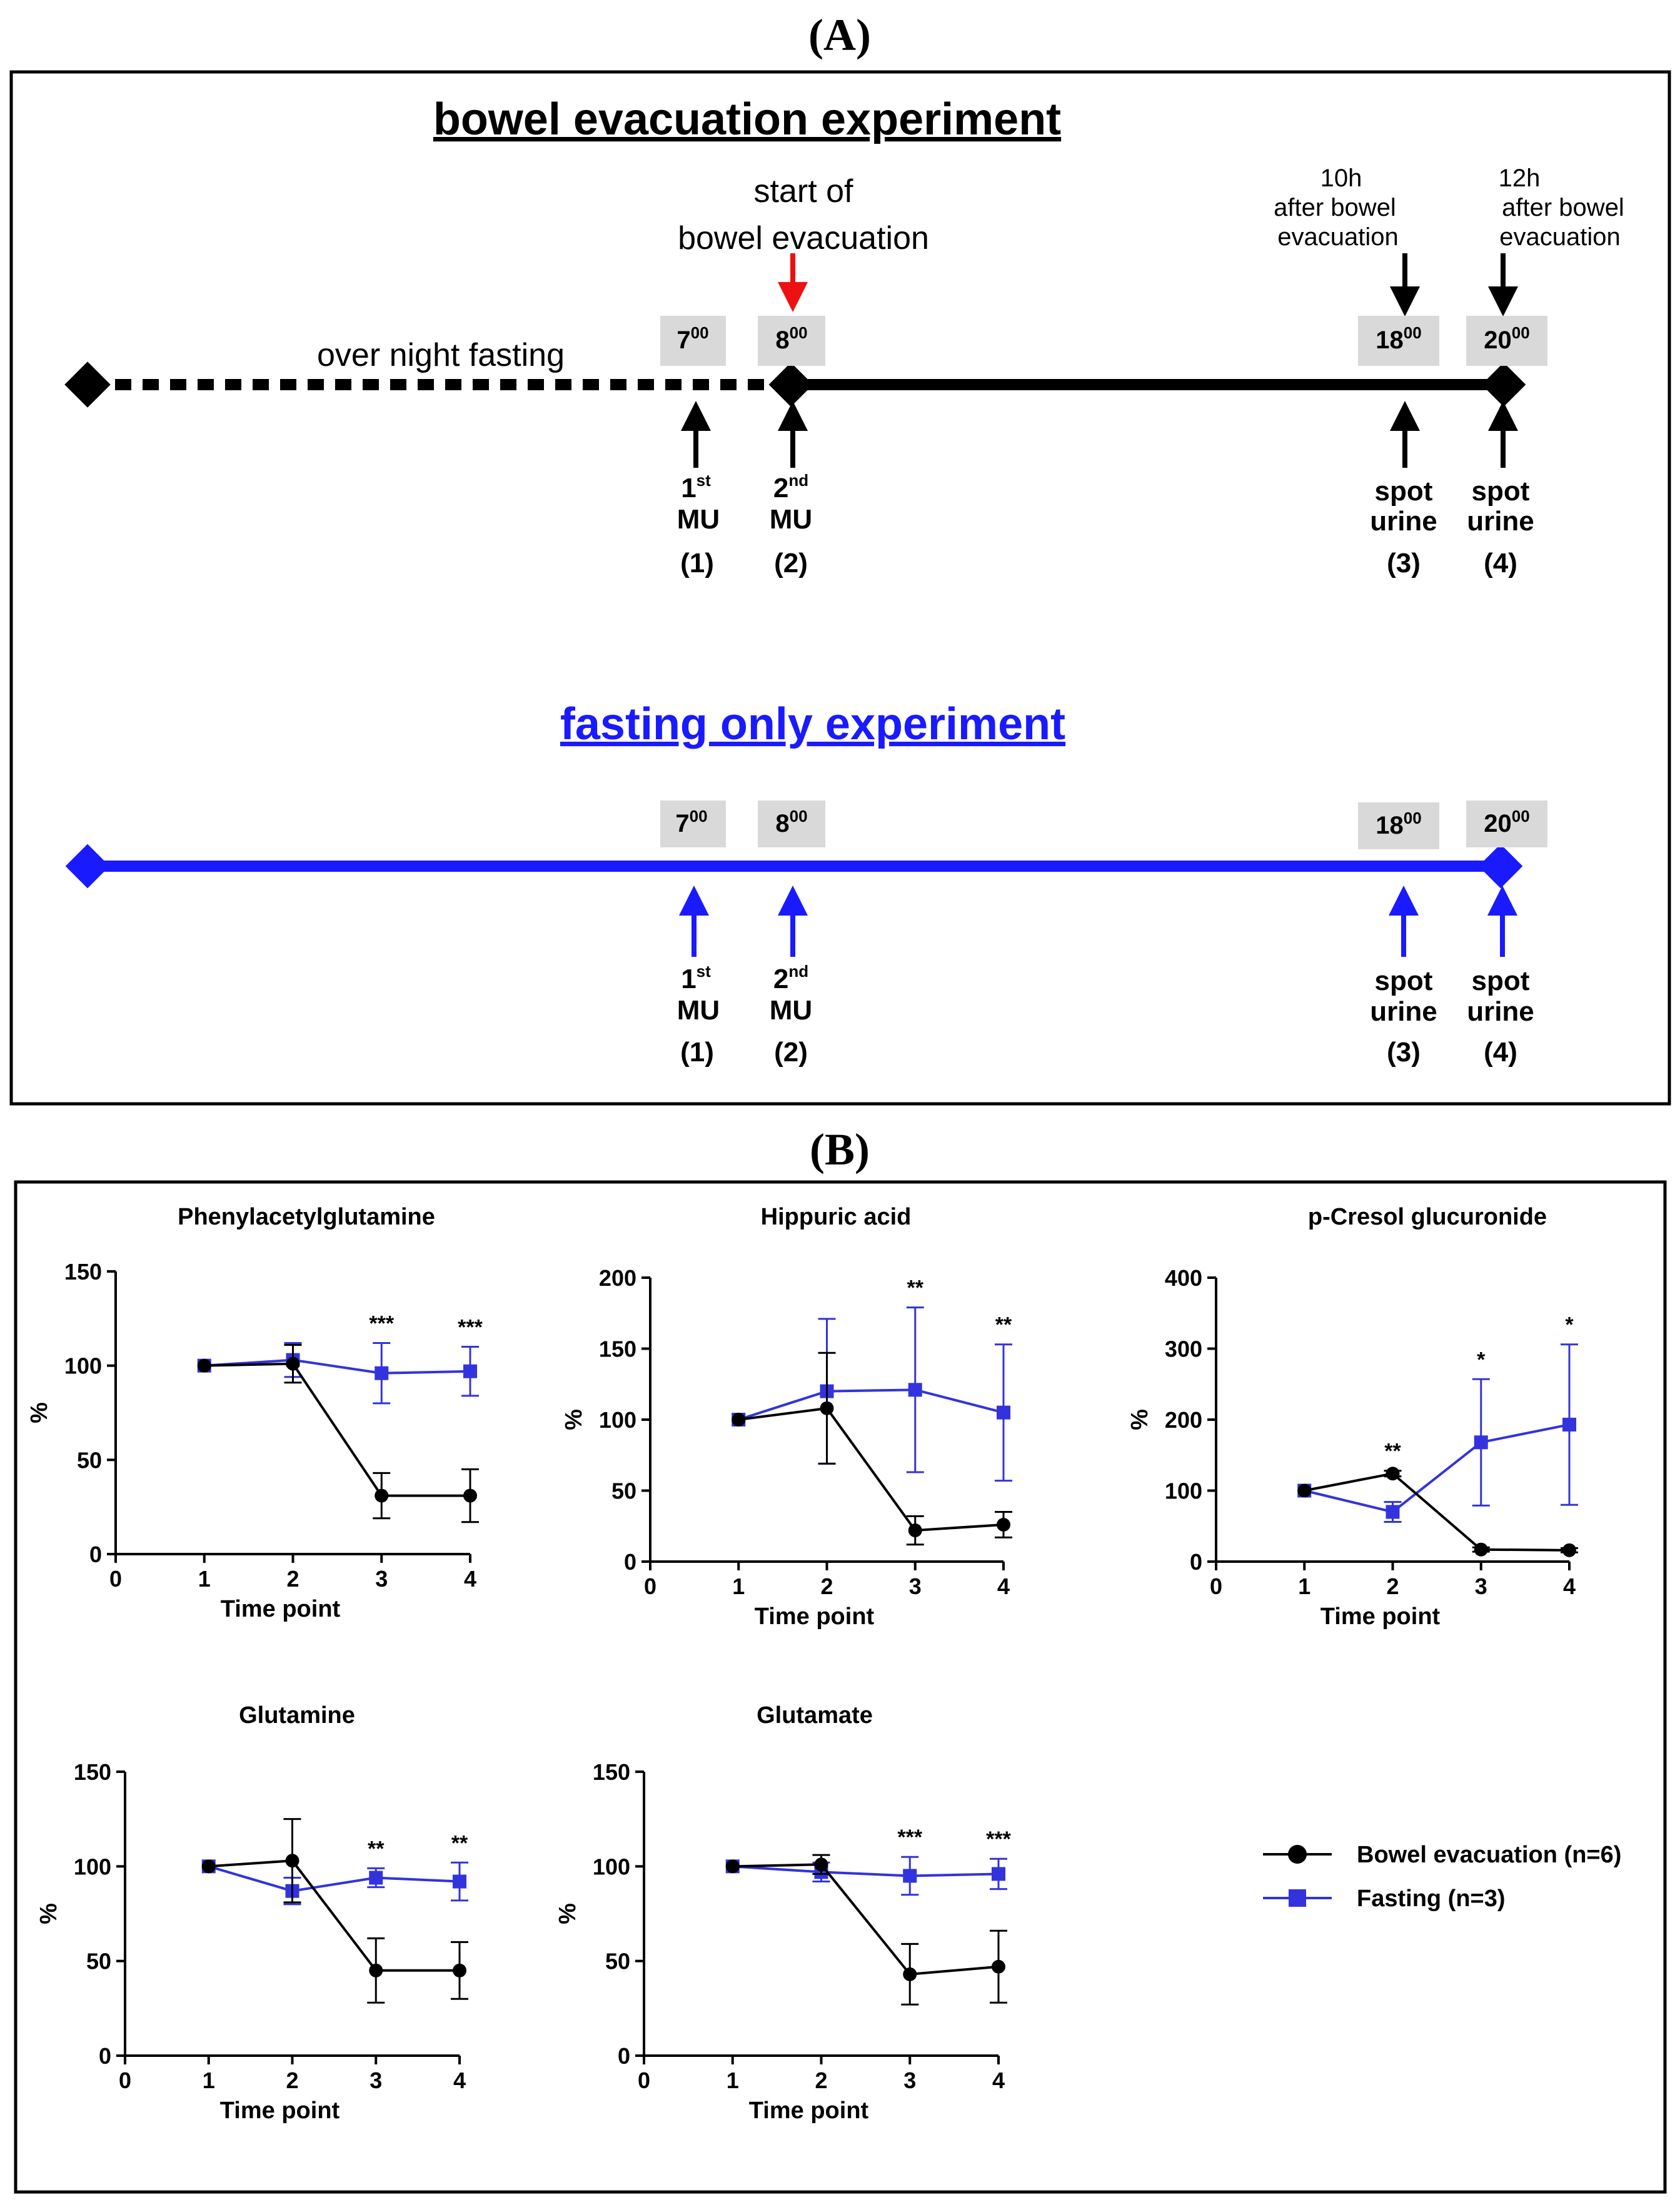 The width and height of the screenshot is (1680, 2207). I want to click on f-sample4-num: (4), so click(1500, 1052).